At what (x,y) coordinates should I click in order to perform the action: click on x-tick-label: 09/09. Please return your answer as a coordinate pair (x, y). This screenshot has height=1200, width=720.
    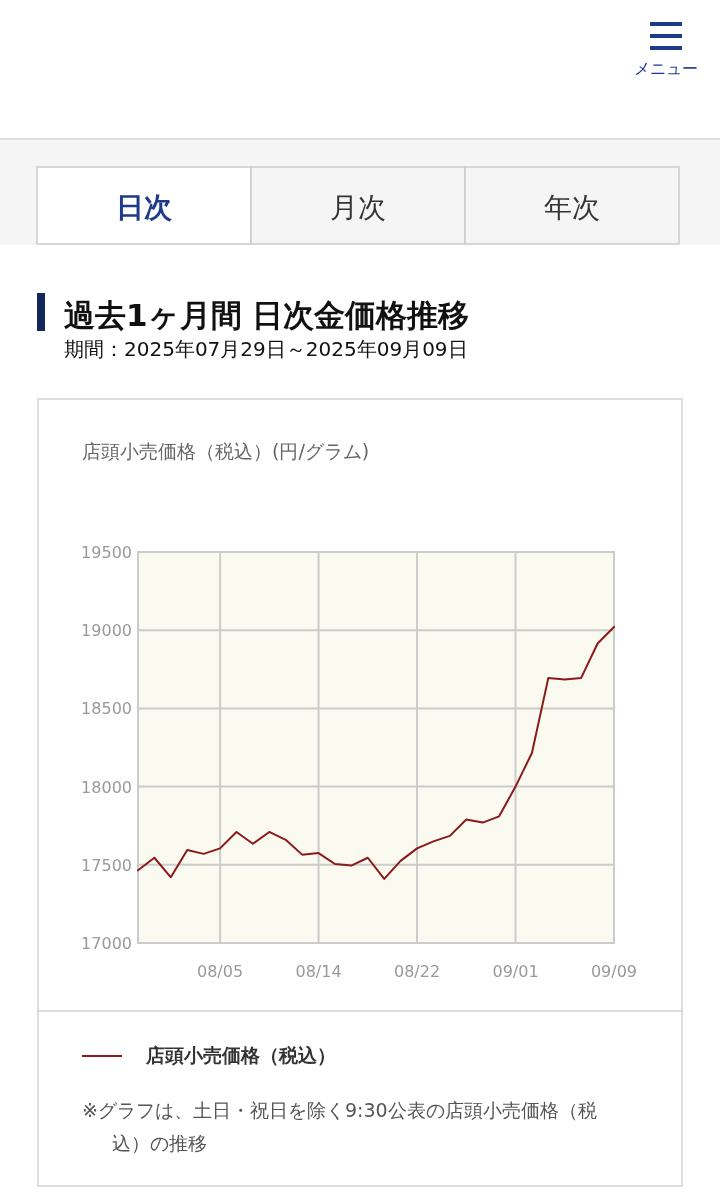
    Looking at the image, I should click on (614, 971).